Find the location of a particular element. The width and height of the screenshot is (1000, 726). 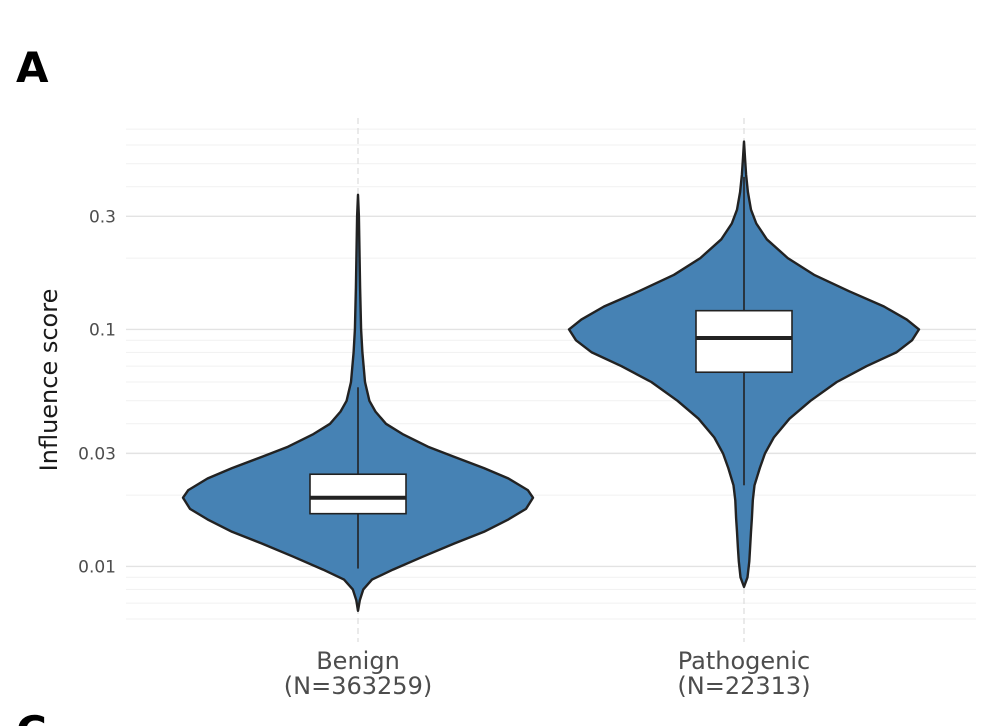

x-category-label: Pathogenic is located at coordinates (744, 661).